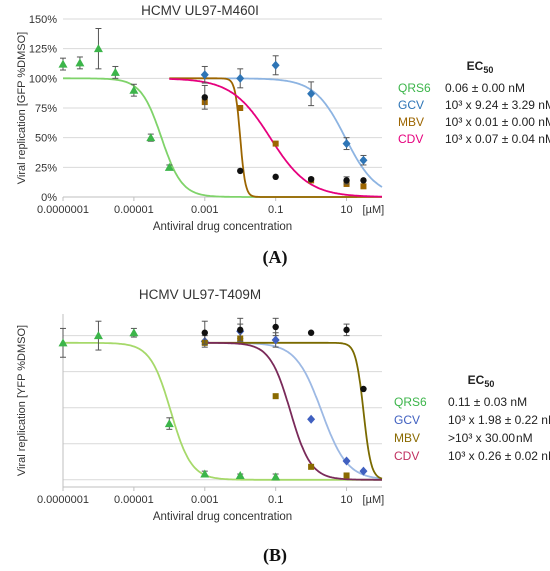  What do you see at coordinates (22, 108) in the screenshot?
I see `y-axis-label: Viral replication [GFP %DMSO]` at bounding box center [22, 108].